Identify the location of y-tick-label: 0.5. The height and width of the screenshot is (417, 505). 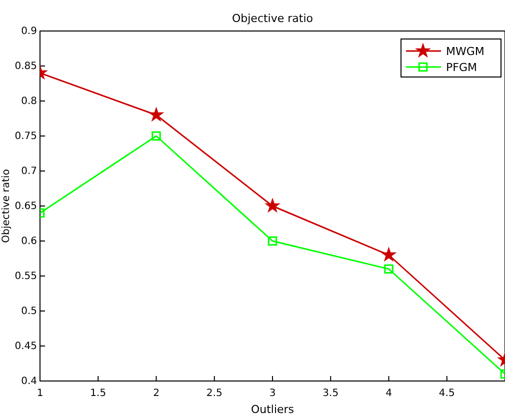
(29, 312).